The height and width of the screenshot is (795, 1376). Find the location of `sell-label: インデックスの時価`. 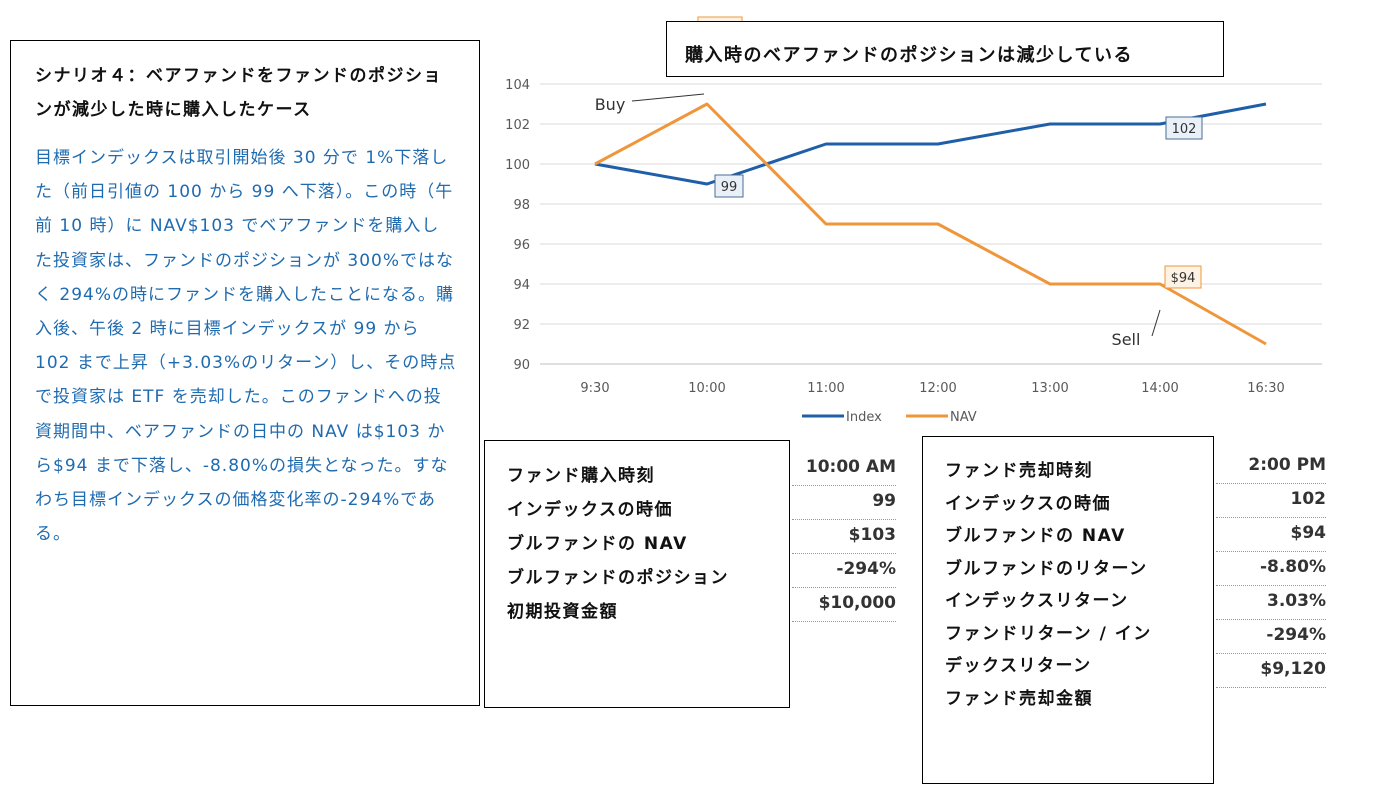

sell-label: インデックスの時価 is located at coordinates (1028, 503).